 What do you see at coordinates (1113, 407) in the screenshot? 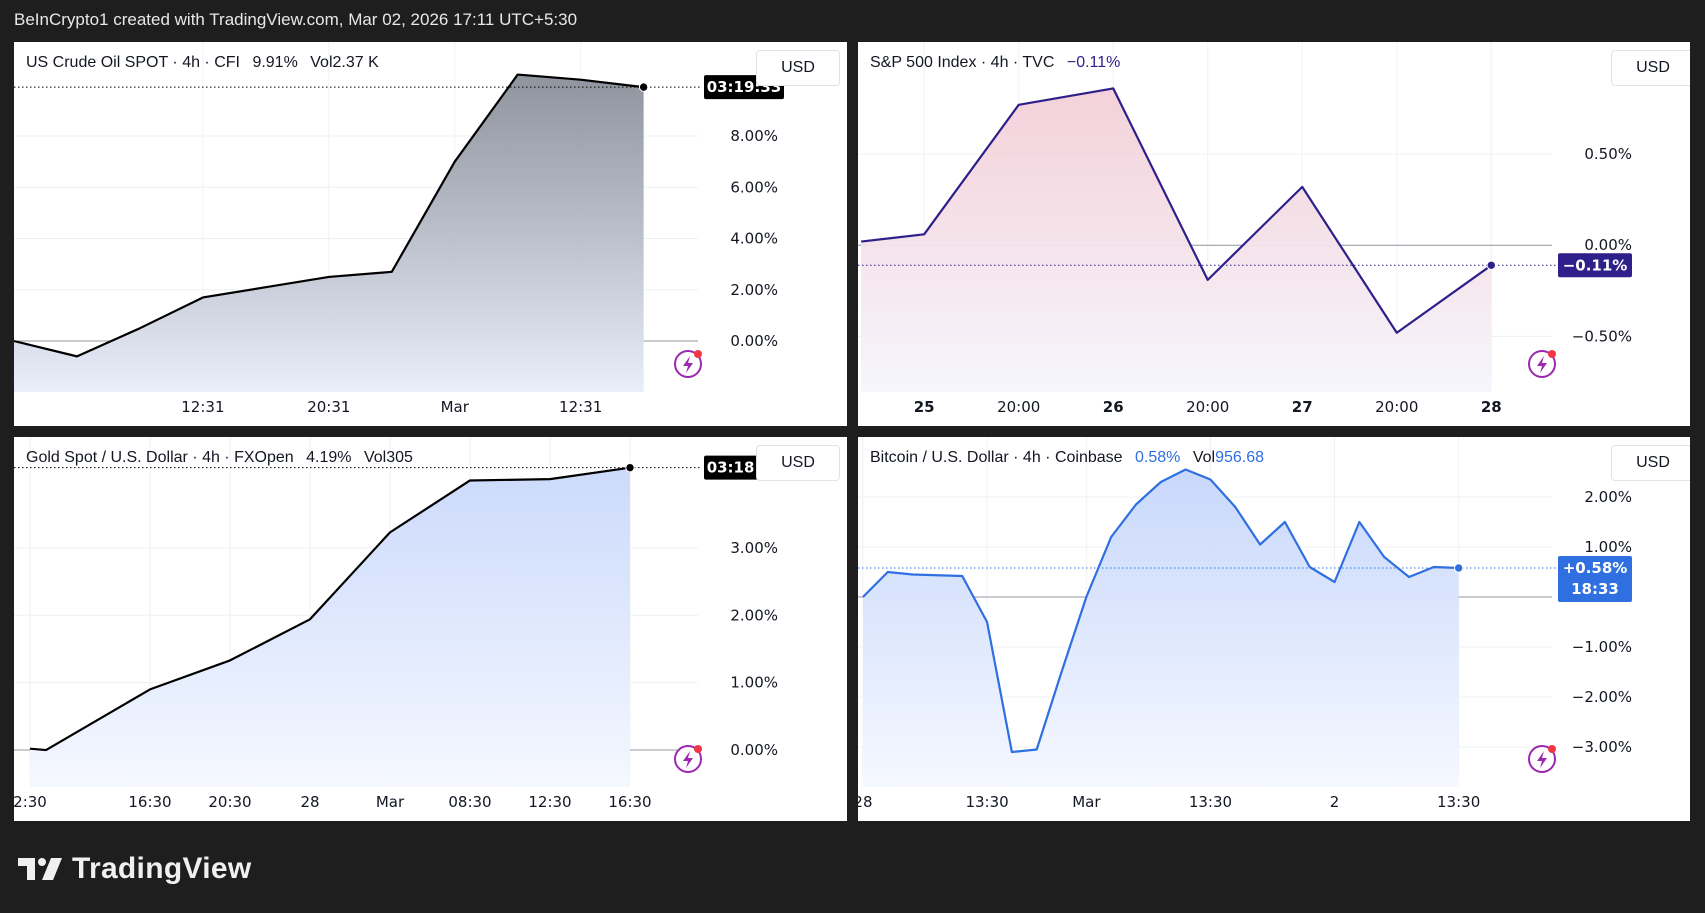
I see `x-tick-label: 26` at bounding box center [1113, 407].